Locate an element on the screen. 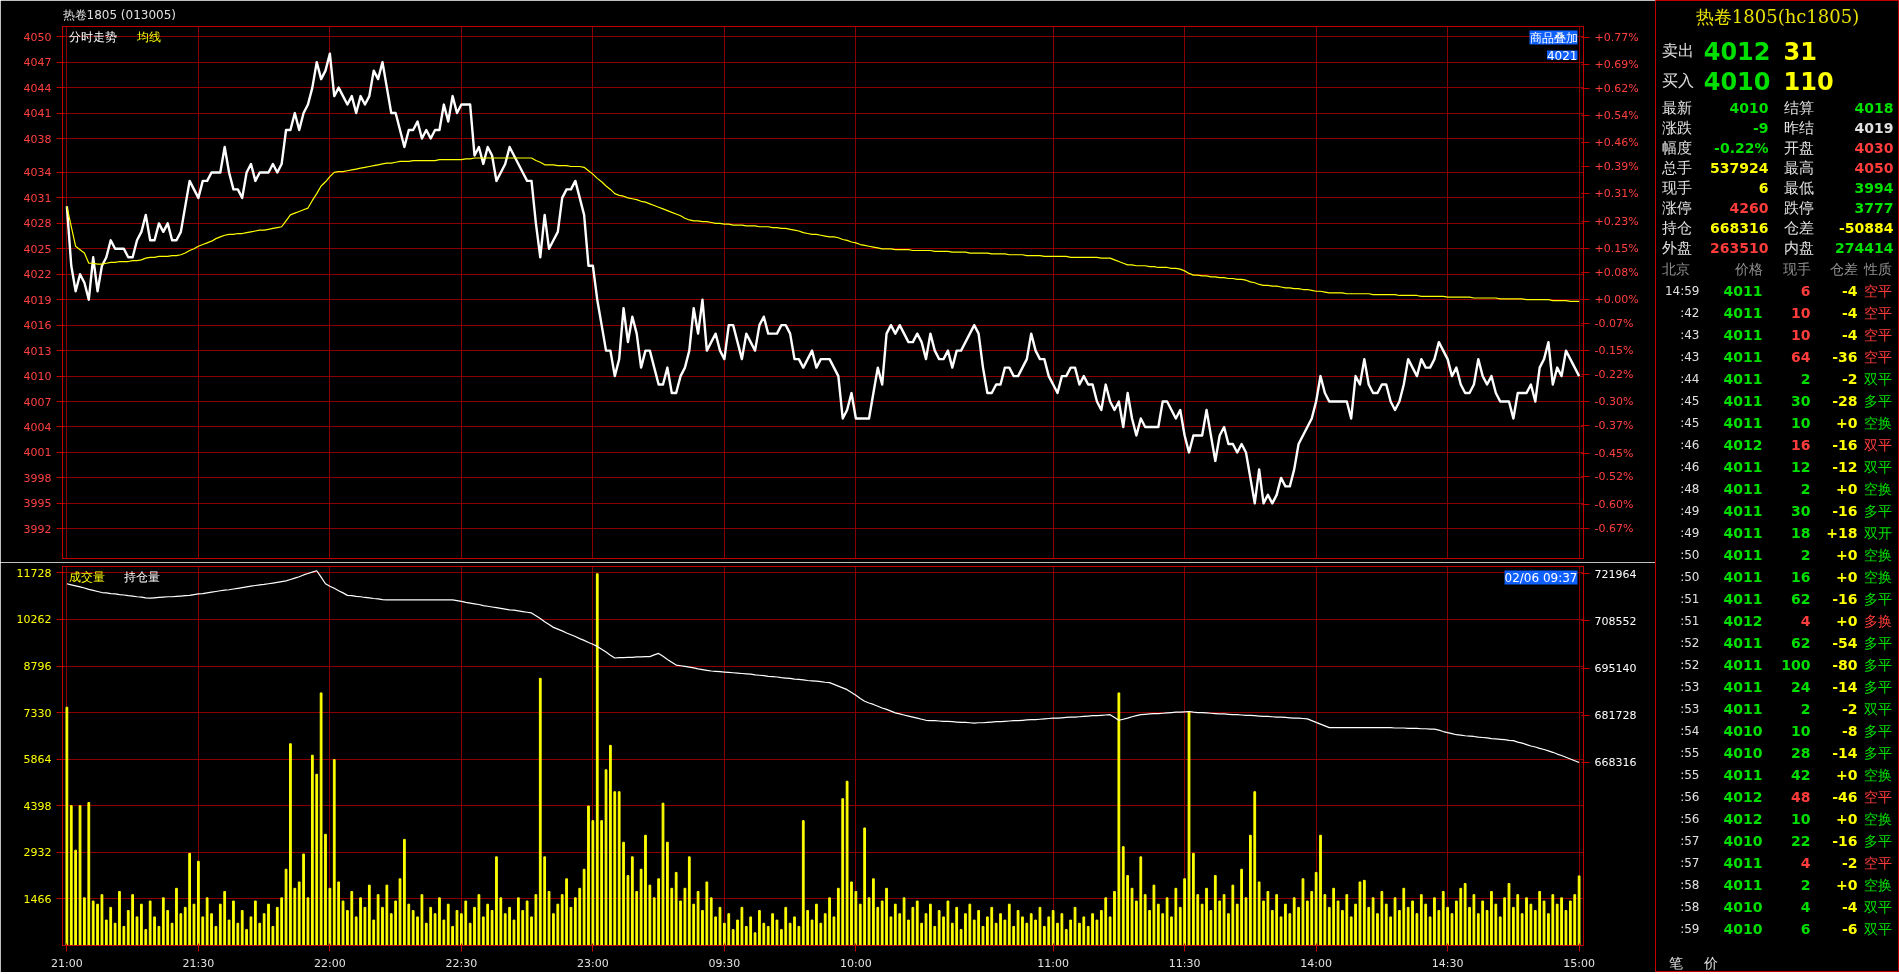  y-tick-label: 4028 is located at coordinates (37, 224).